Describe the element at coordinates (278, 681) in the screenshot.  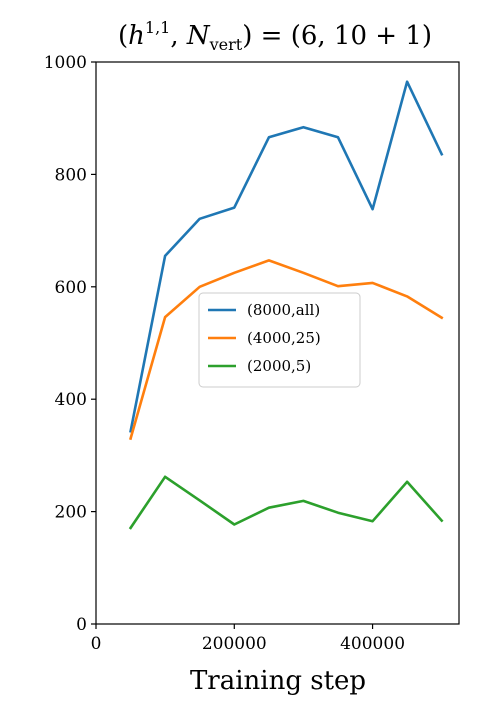
I see `x-axis-label: Training step` at that location.